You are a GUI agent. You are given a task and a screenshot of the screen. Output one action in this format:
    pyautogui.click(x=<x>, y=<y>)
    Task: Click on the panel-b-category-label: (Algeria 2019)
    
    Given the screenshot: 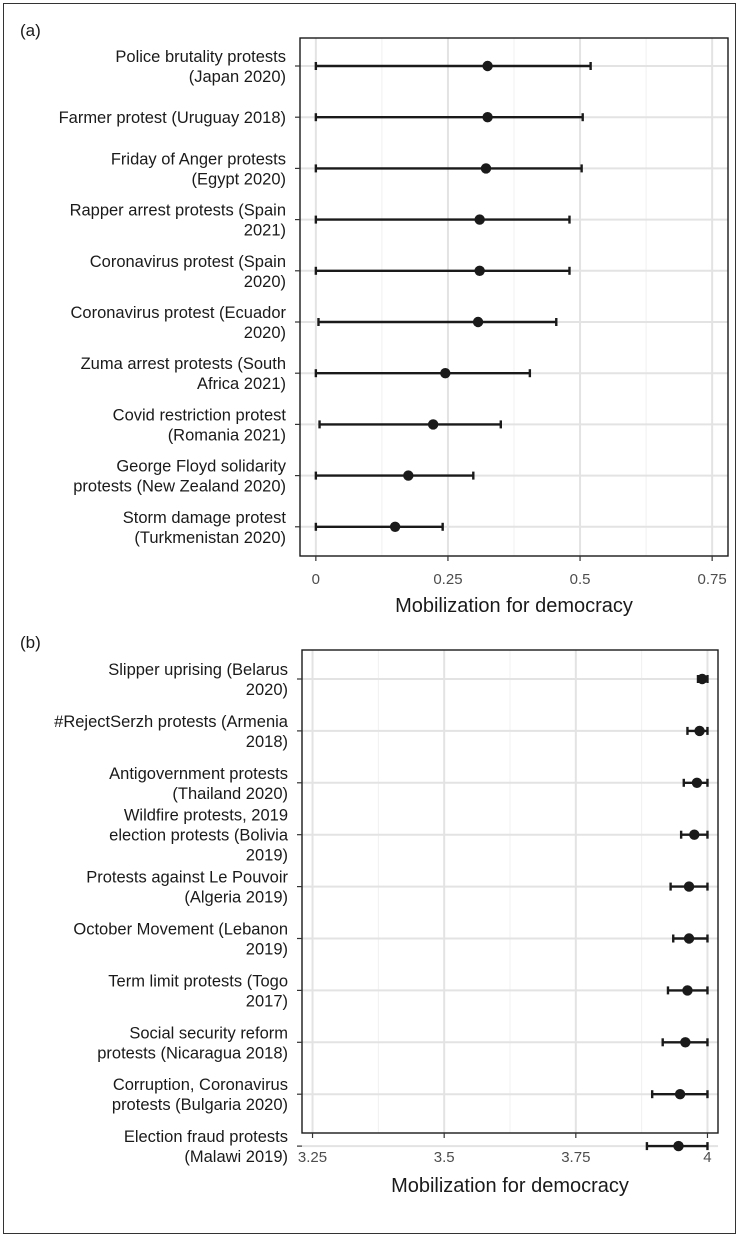 What is the action you would take?
    pyautogui.click(x=236, y=898)
    